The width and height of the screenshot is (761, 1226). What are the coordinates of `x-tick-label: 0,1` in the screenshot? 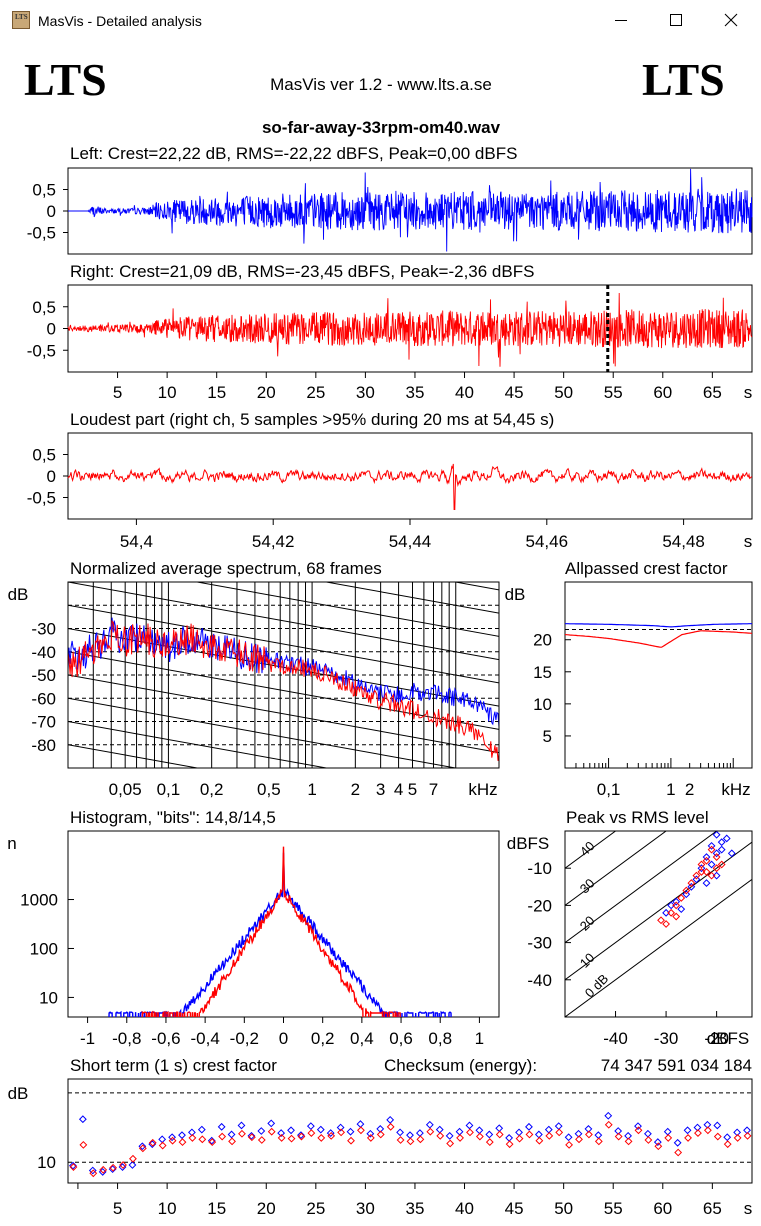 It's located at (609, 789).